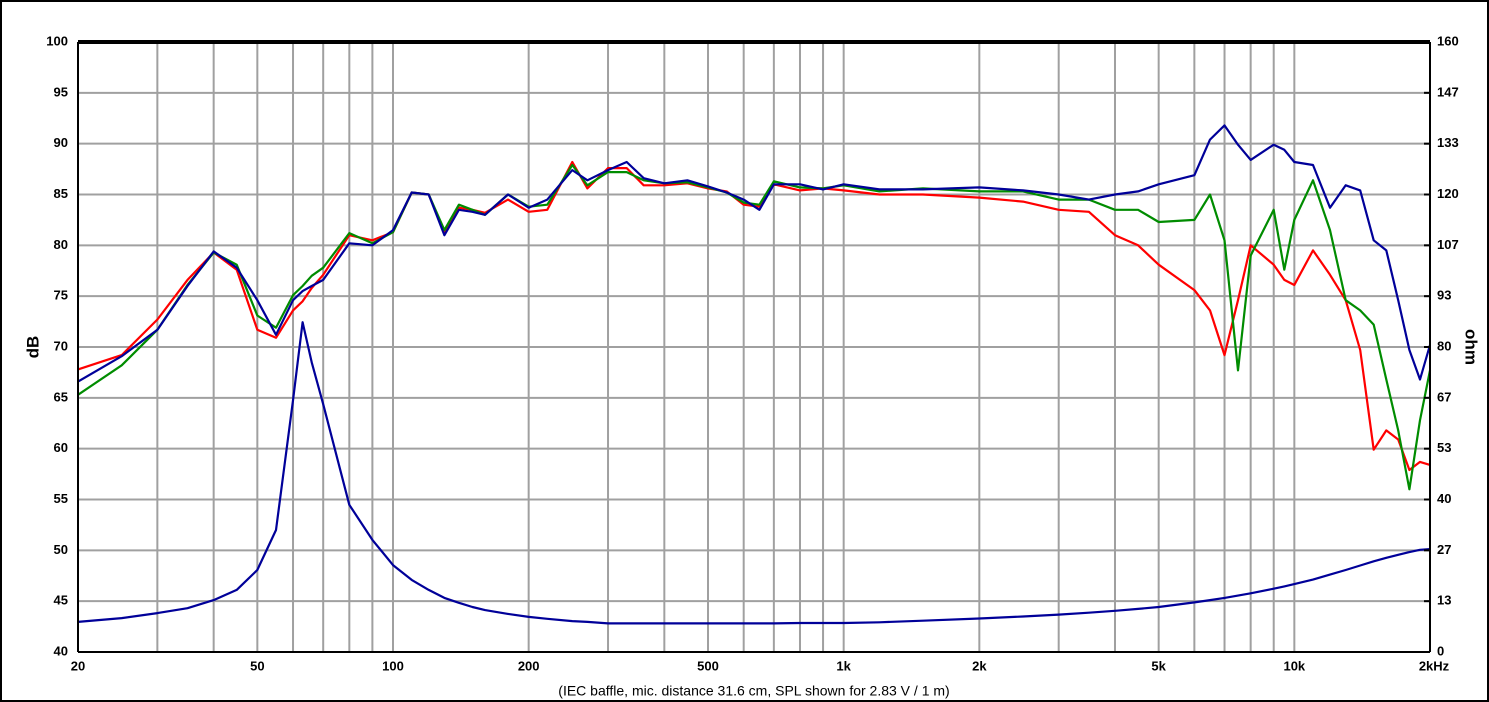  Describe the element at coordinates (1448, 91) in the screenshot. I see `y2-tick-label: 147` at that location.